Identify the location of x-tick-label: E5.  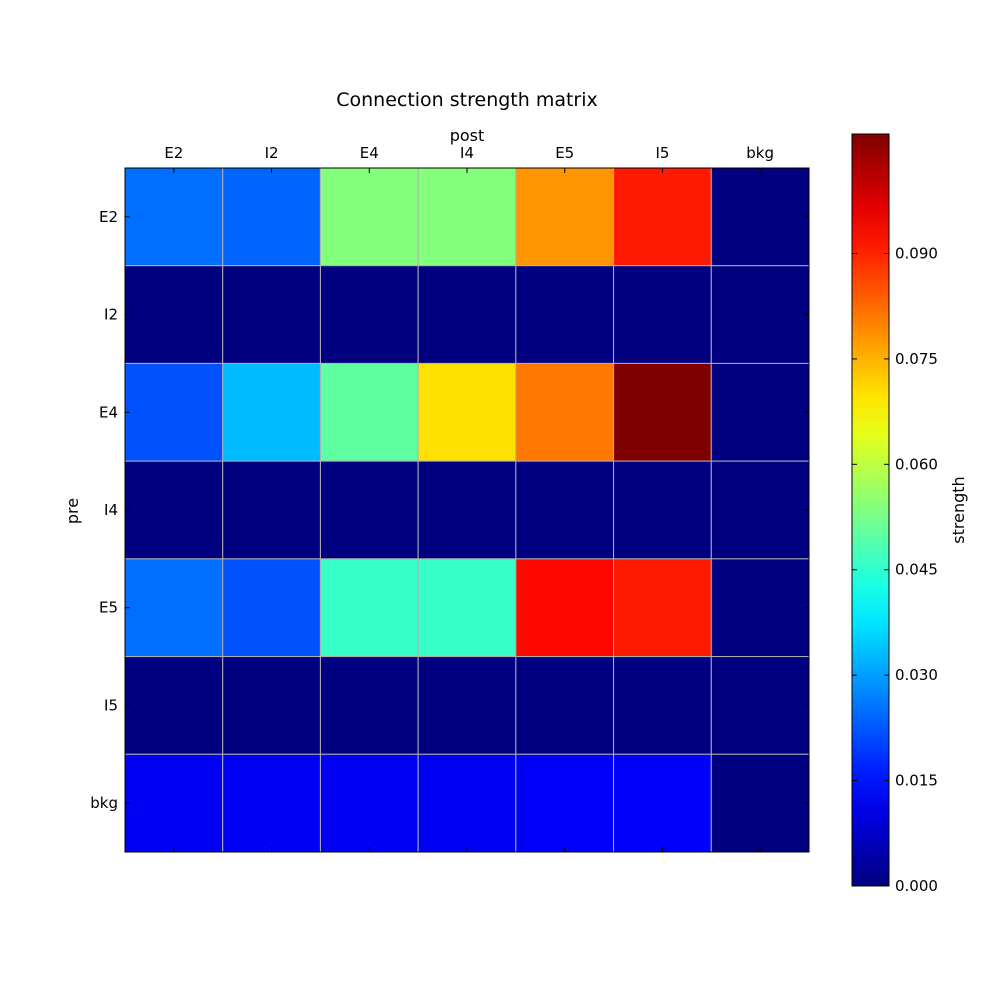
(564, 153).